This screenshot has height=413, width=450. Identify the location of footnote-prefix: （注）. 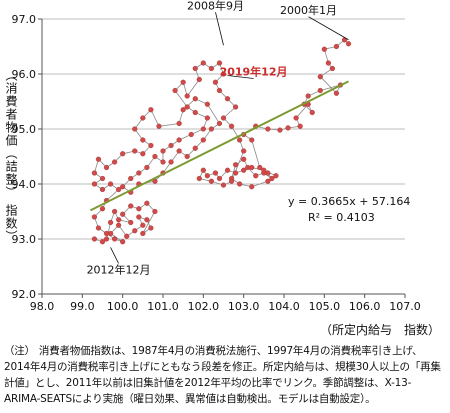
(19, 351).